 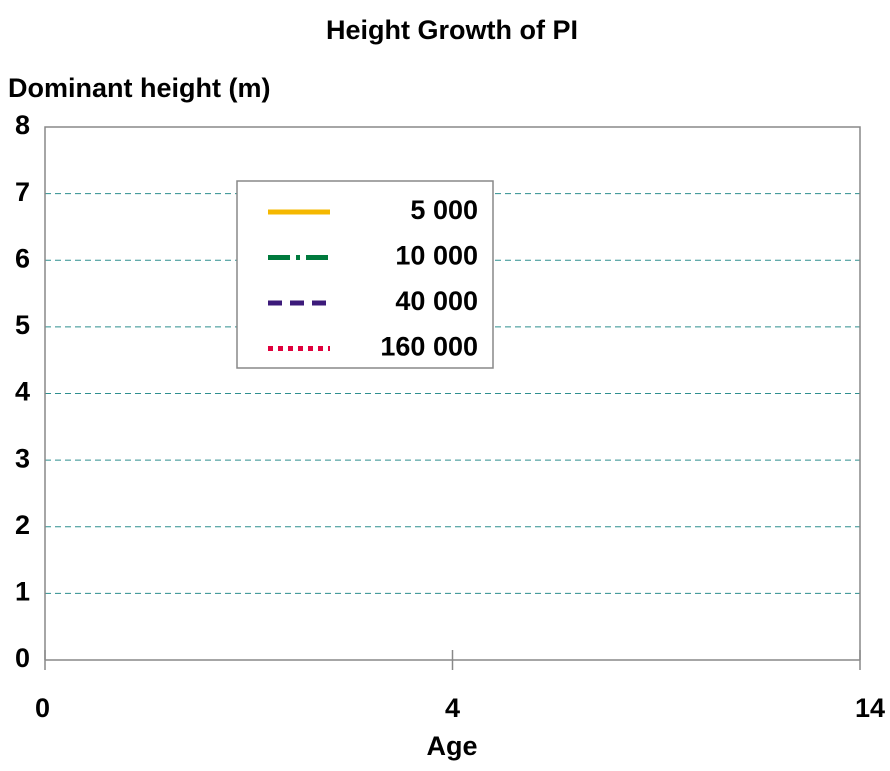 What do you see at coordinates (22, 525) in the screenshot?
I see `y-tick-label: 2` at bounding box center [22, 525].